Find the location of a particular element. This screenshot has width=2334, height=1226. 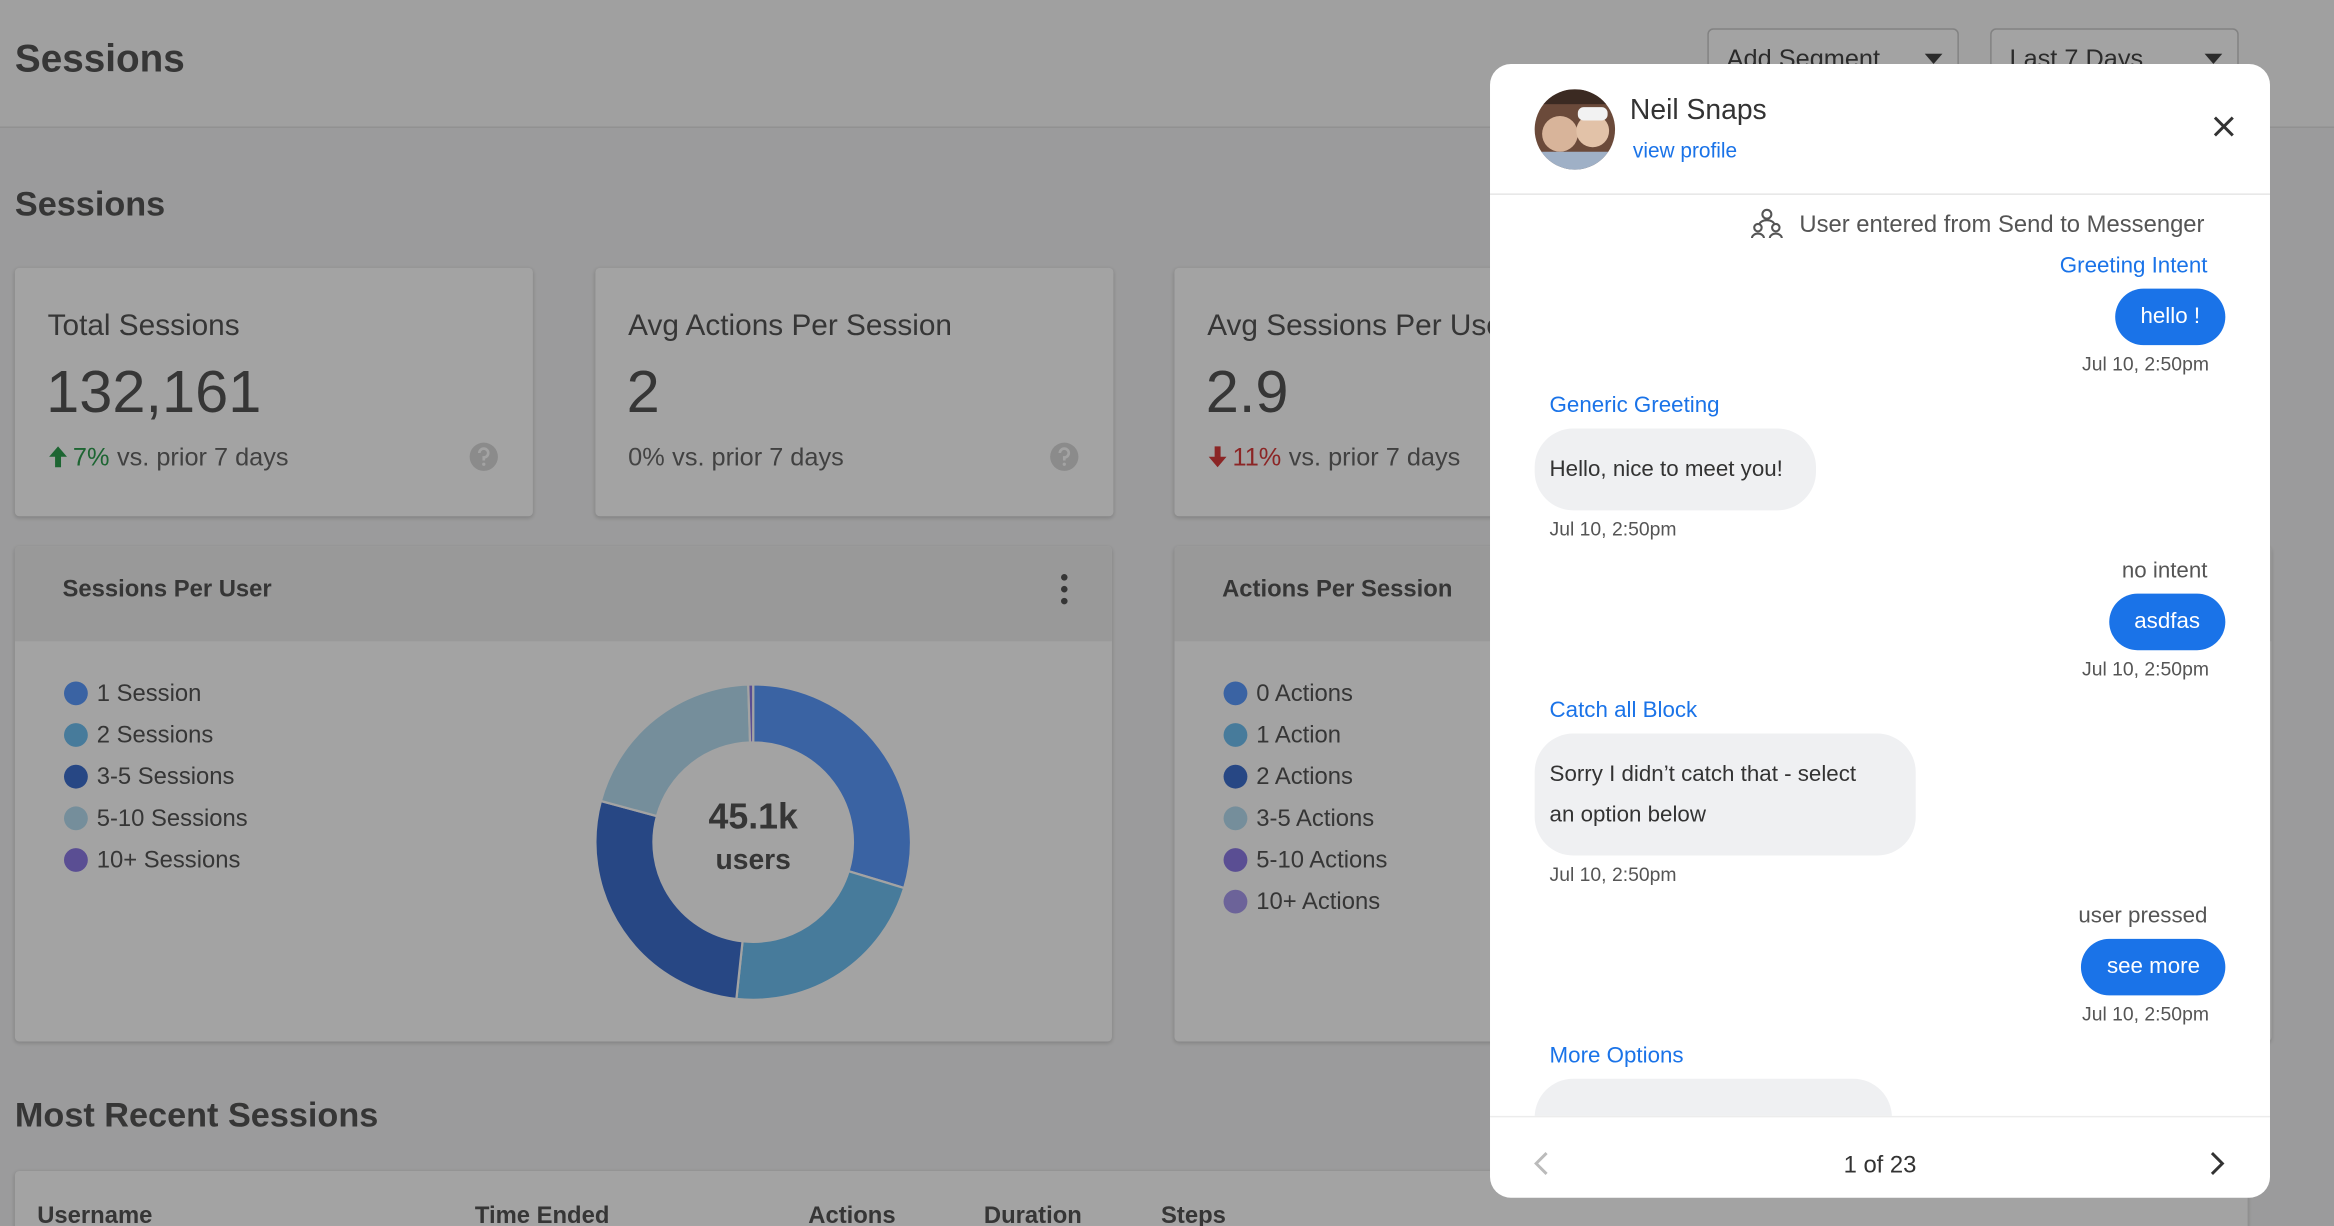

dropdown-caret is located at coordinates (2213, 58).